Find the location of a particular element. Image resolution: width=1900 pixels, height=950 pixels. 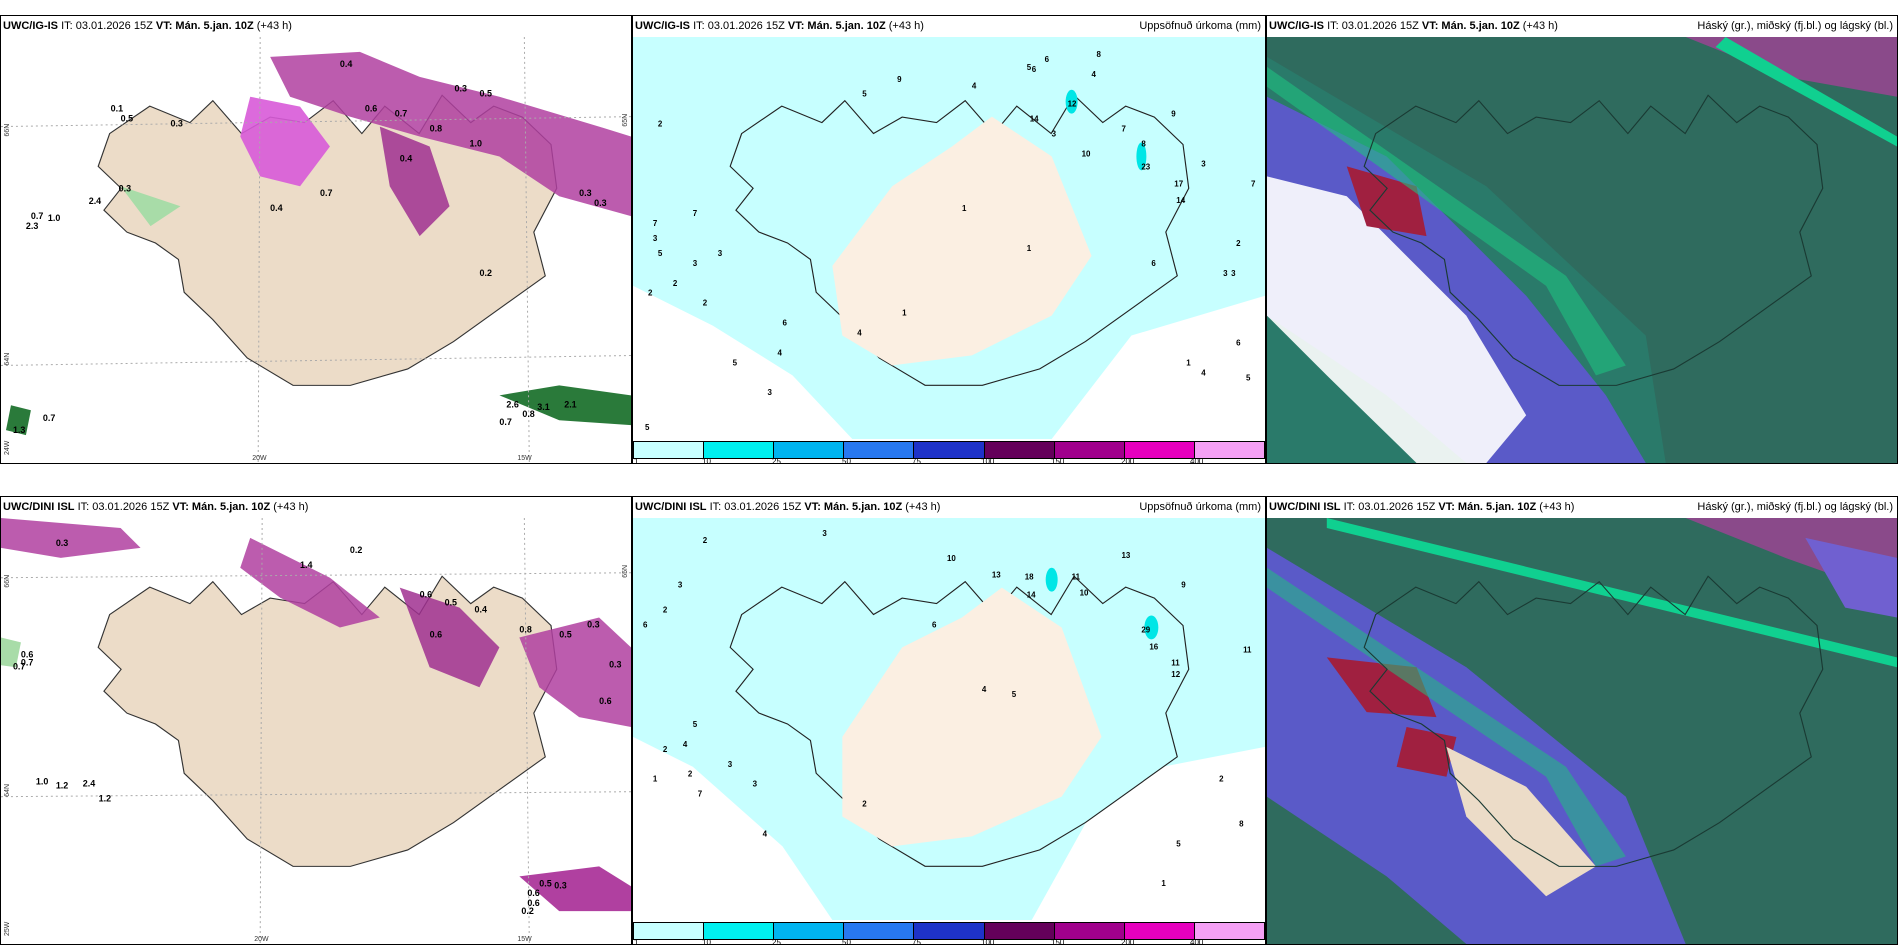

lon-label: 20W is located at coordinates (261, 939).